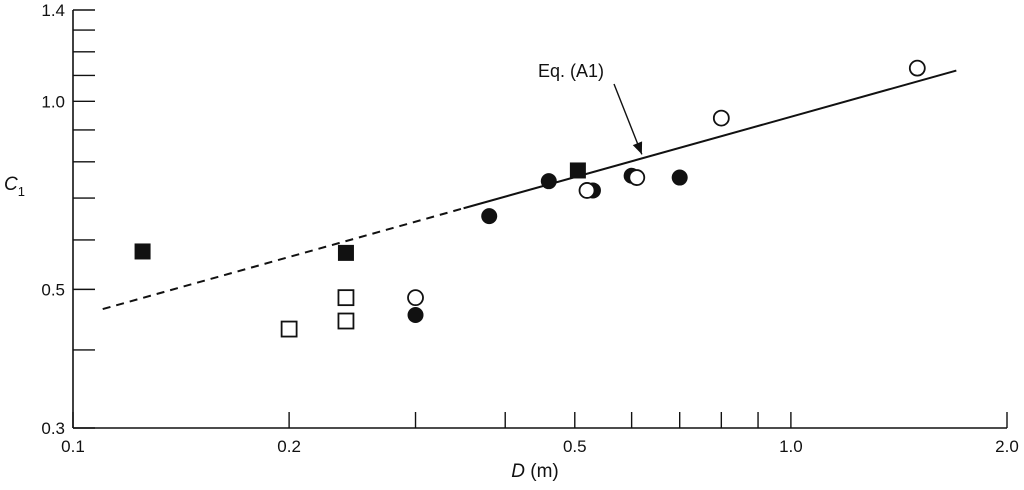  Describe the element at coordinates (518, 471) in the screenshot. I see `x-axis-label-symbol: D` at that location.